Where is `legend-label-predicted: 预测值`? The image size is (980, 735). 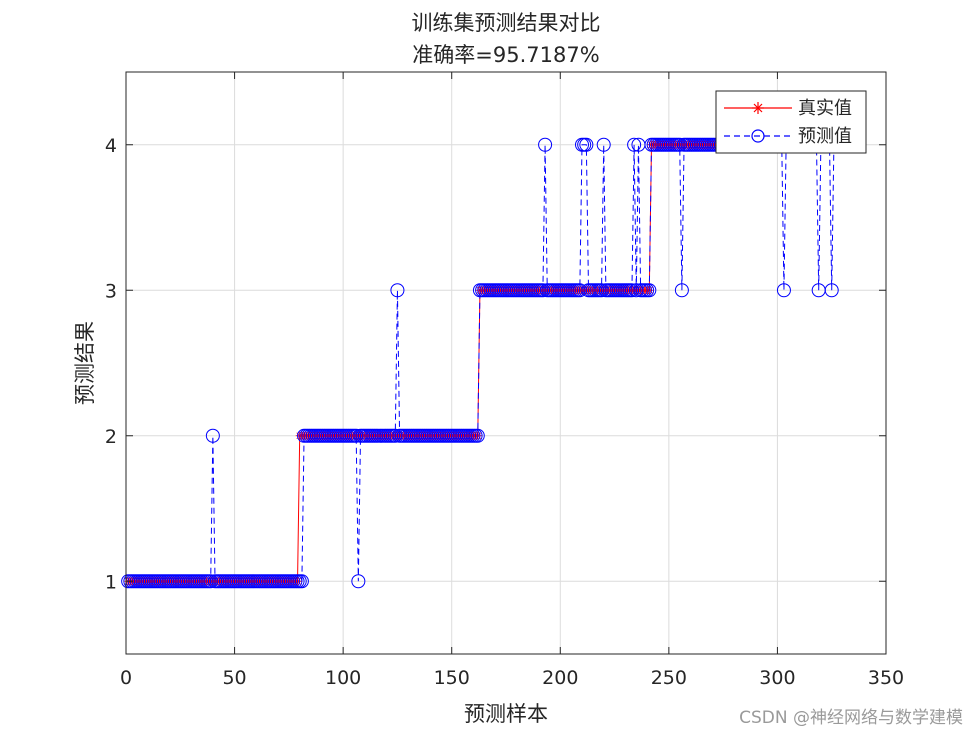 legend-label-predicted: 预测值 is located at coordinates (825, 136).